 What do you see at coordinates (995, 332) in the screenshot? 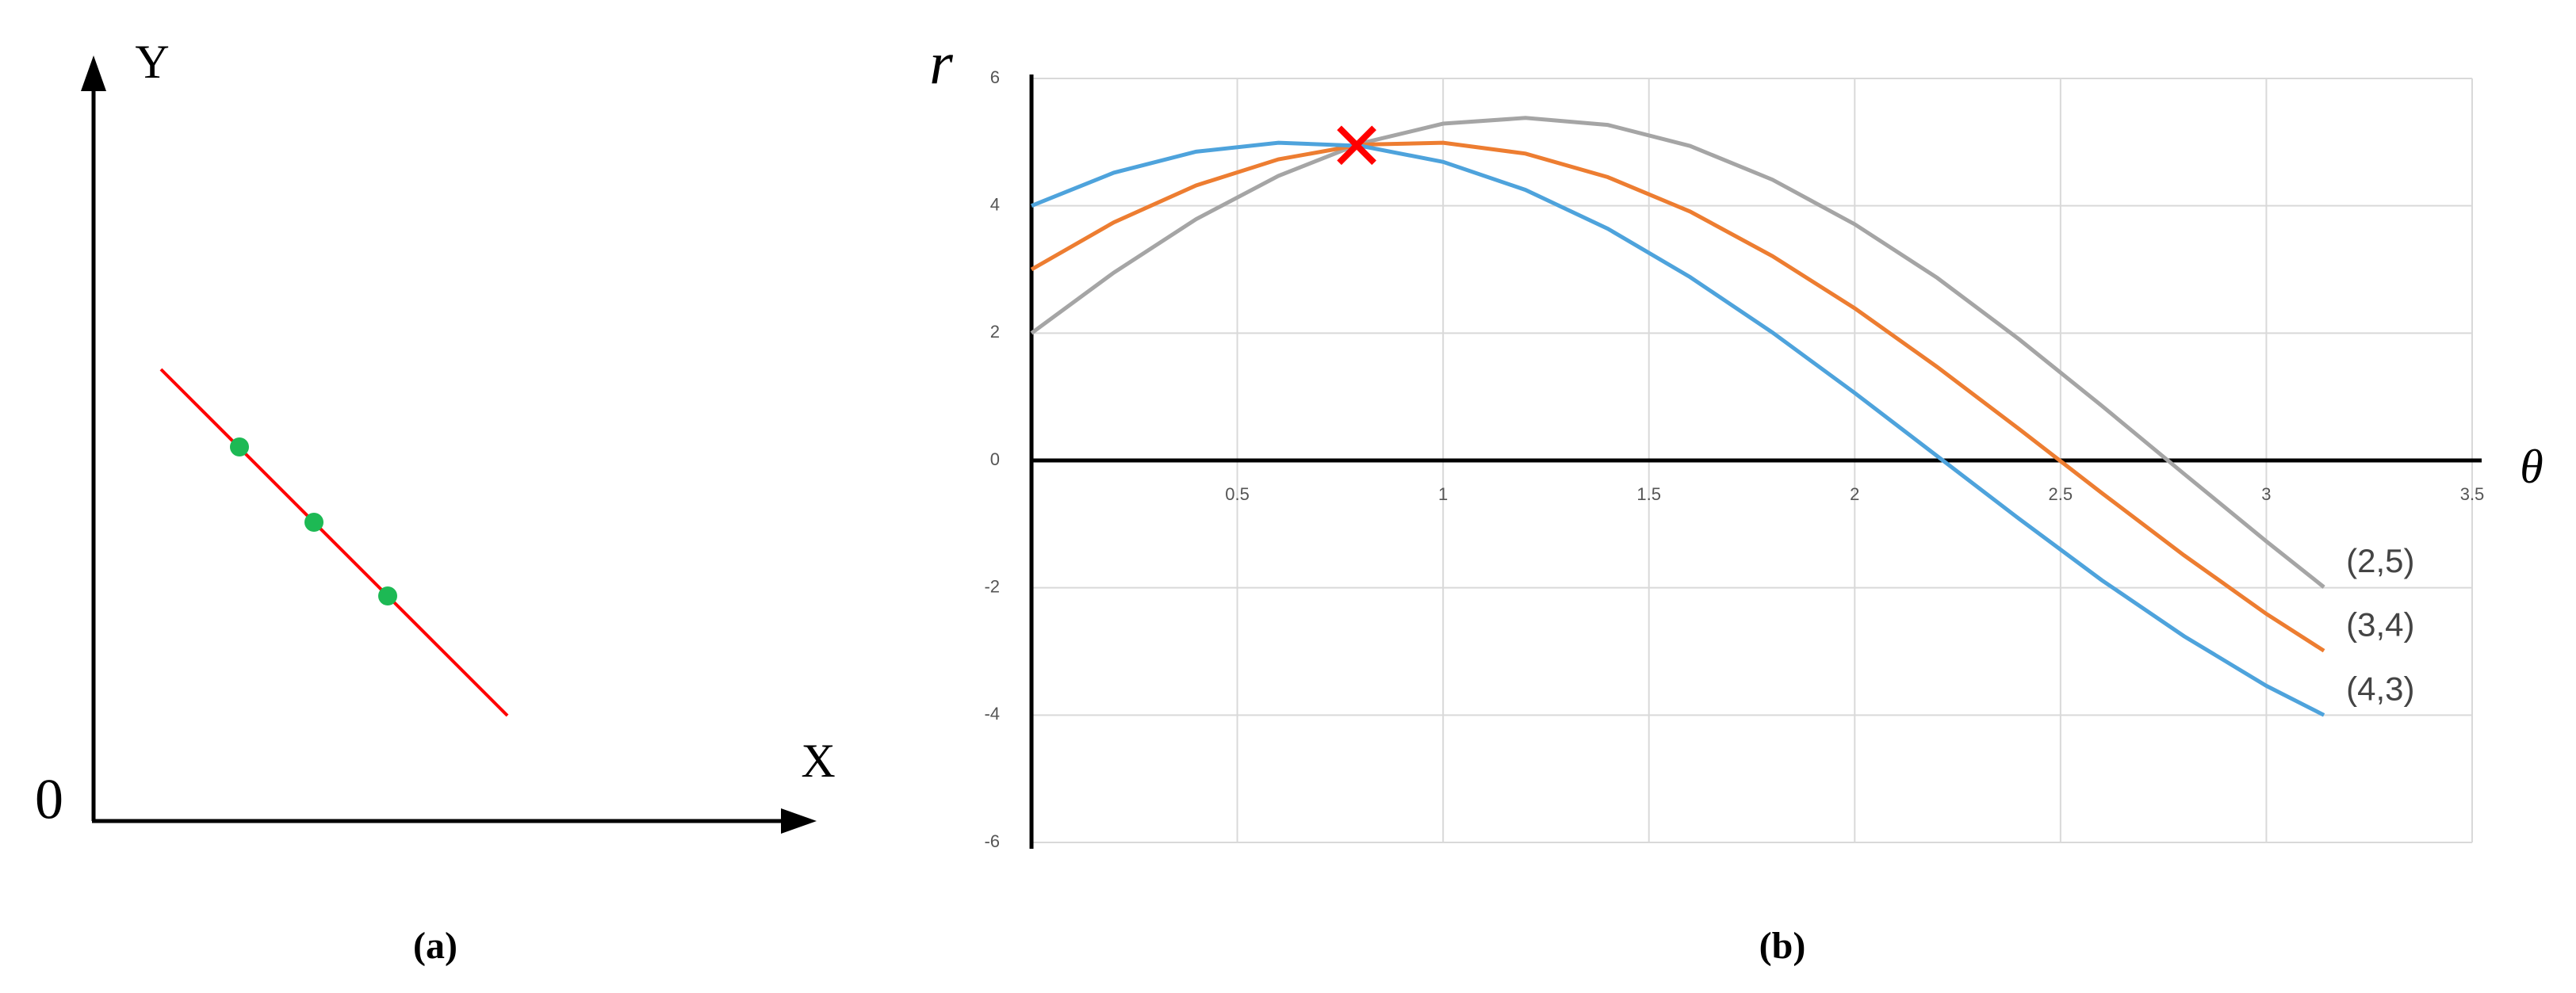
I see `y-tick-label: 2` at bounding box center [995, 332].